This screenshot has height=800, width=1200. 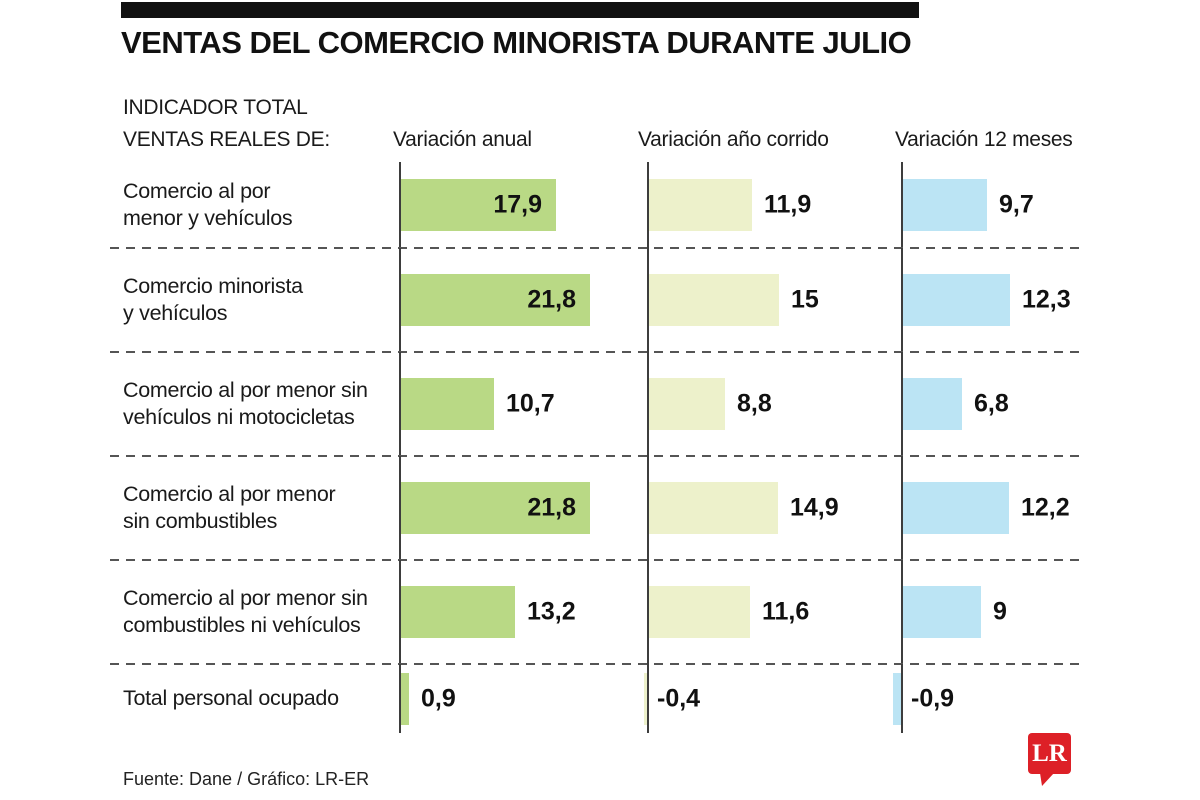 I want to click on bar-cell: 6,8, so click(x=991, y=404).